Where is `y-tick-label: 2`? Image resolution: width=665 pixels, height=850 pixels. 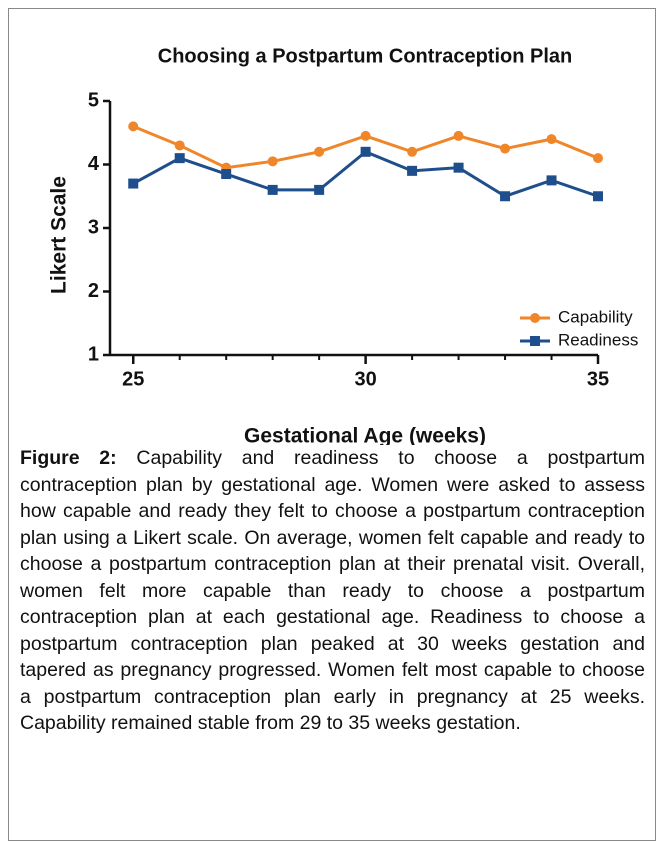 y-tick-label: 2 is located at coordinates (93, 291).